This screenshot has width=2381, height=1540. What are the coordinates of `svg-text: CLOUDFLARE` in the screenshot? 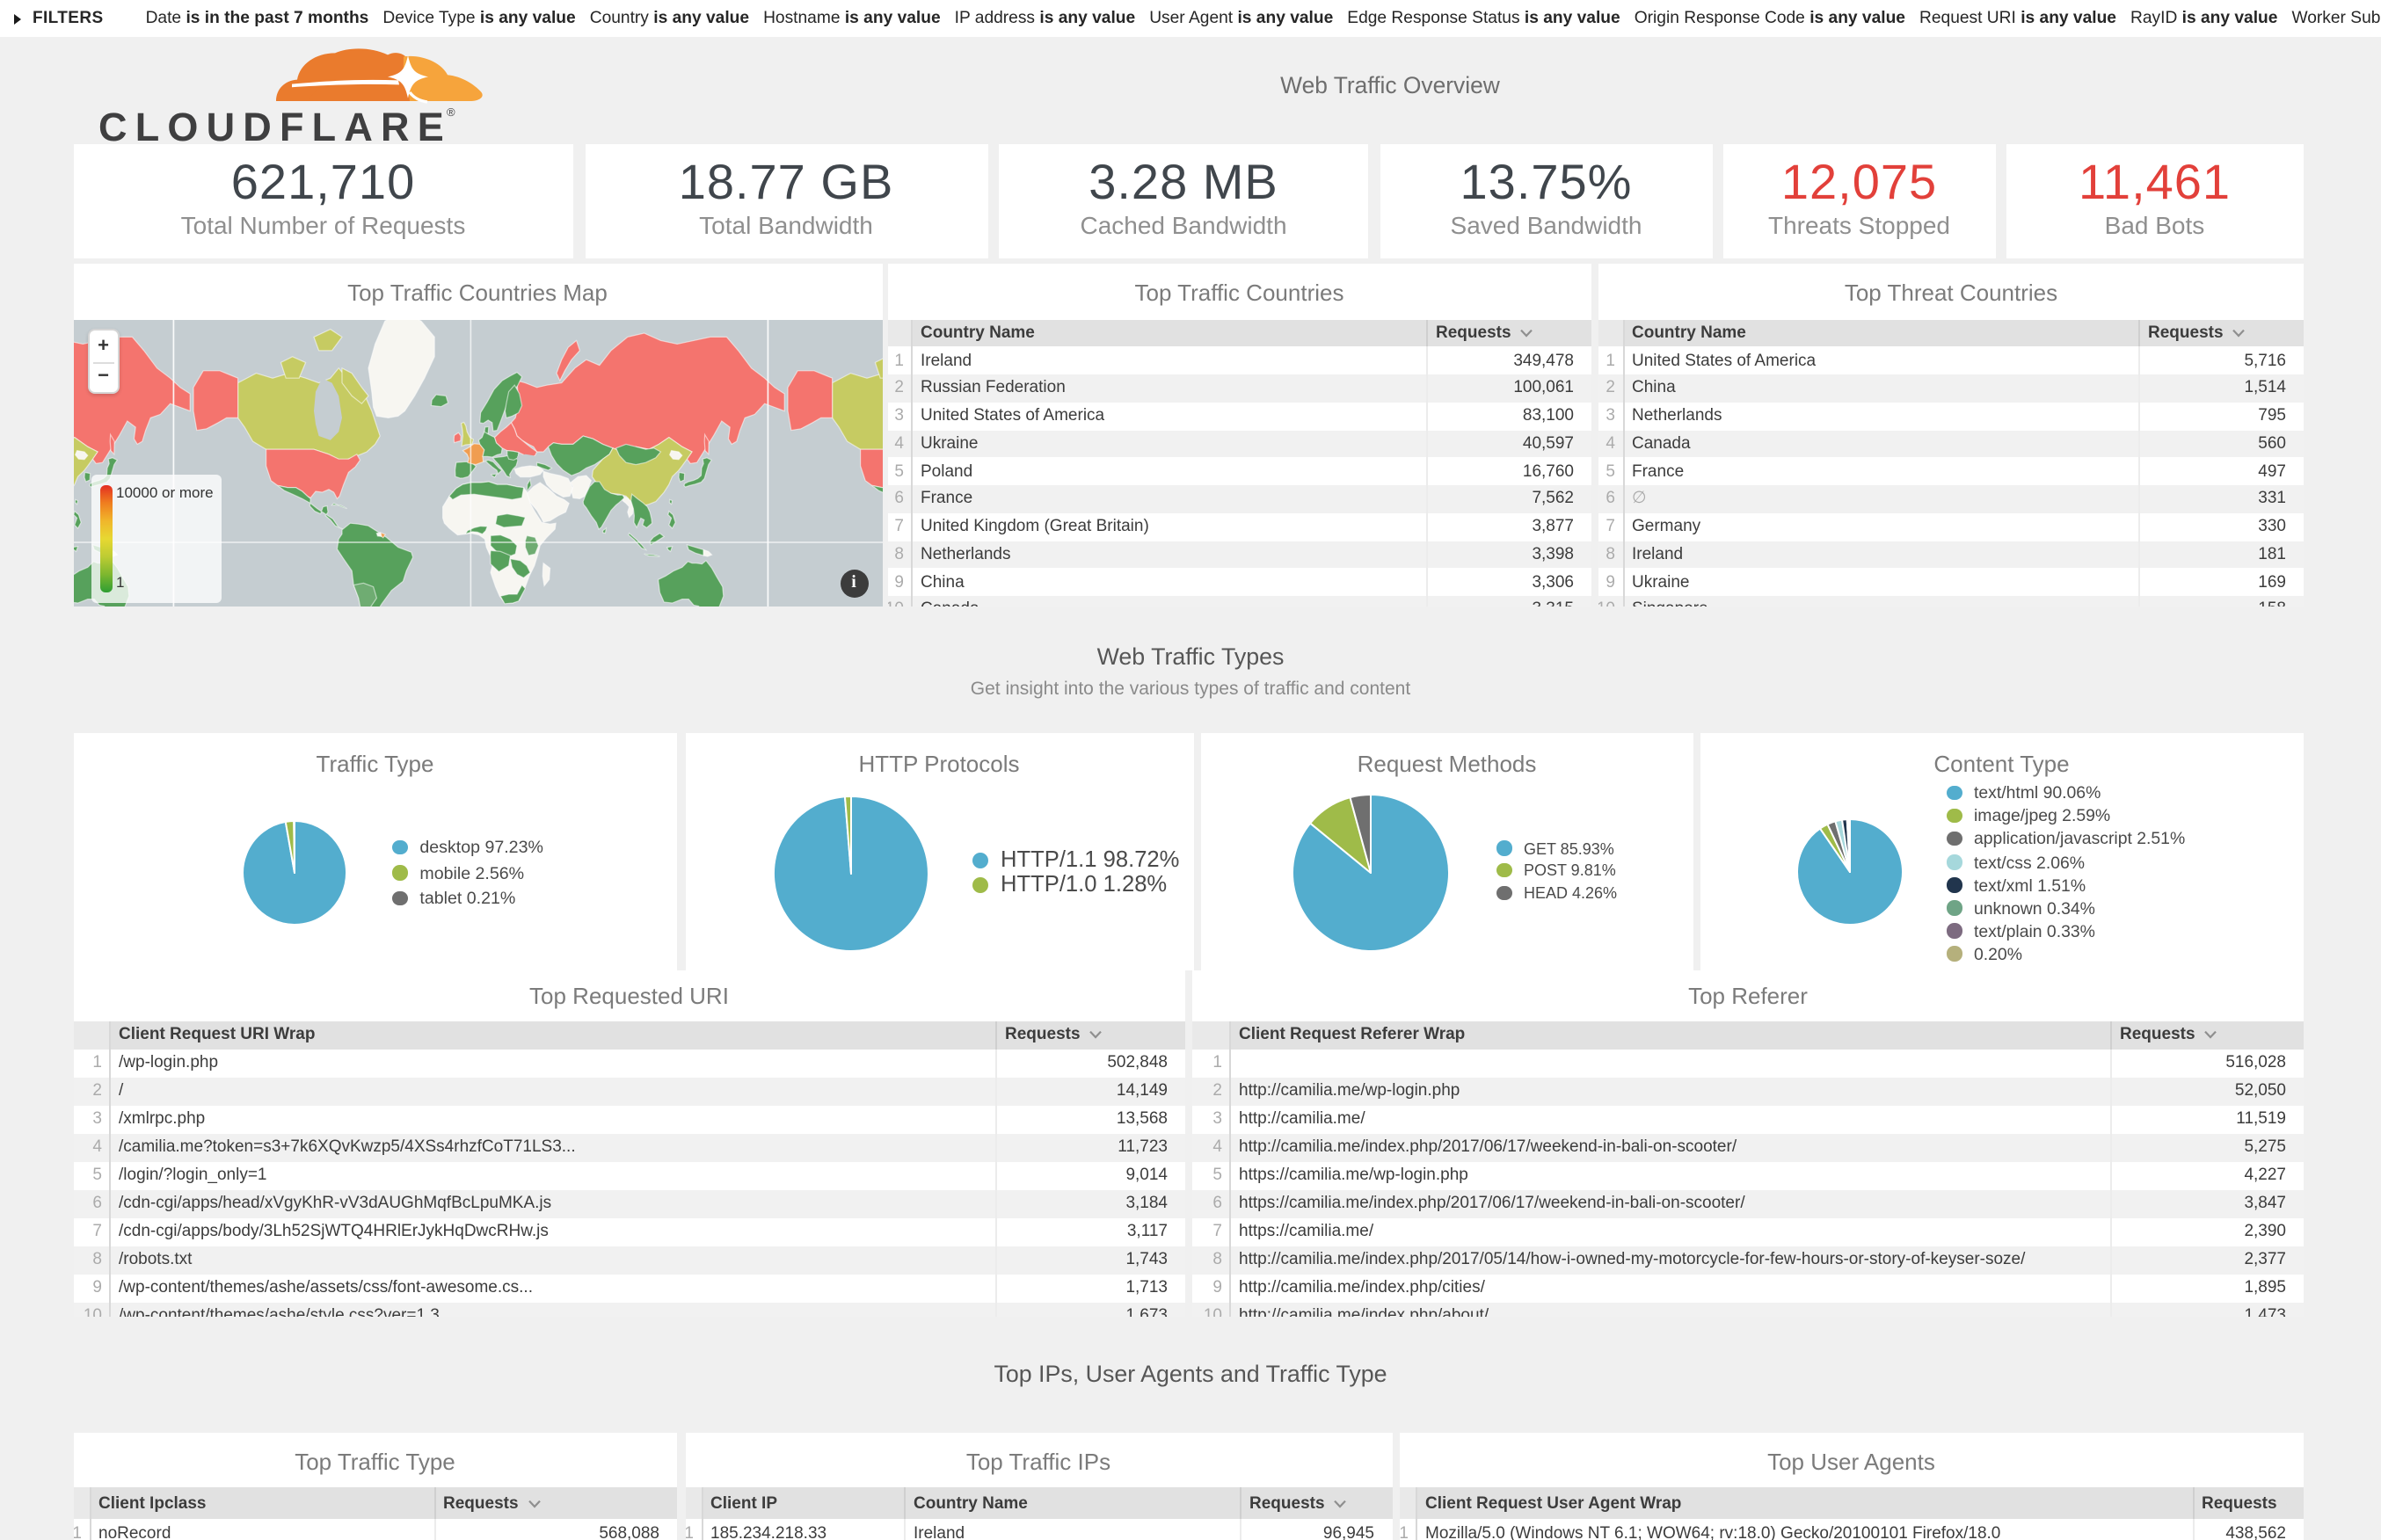 It's located at (275, 126).